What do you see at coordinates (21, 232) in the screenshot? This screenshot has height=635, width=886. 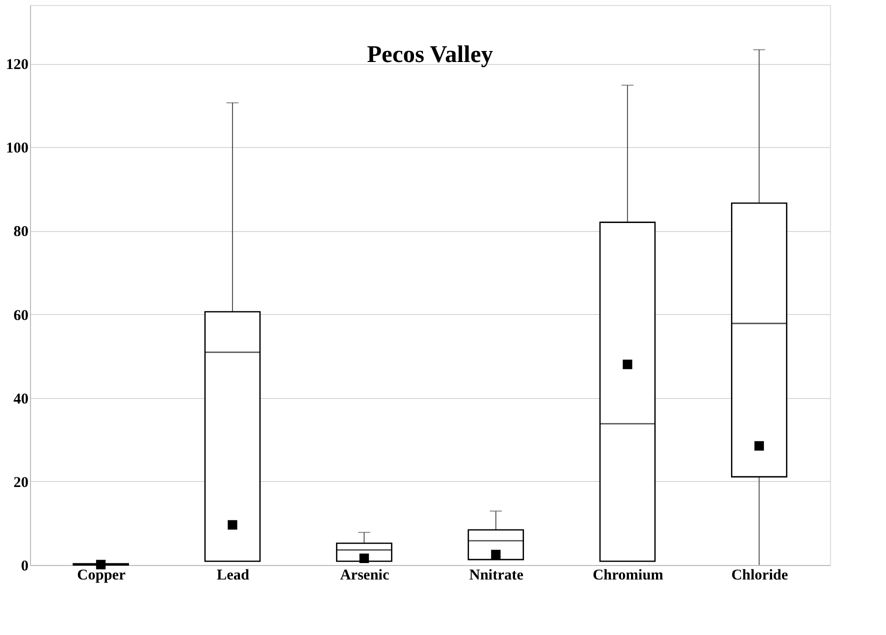 I see `y-tick-label: 80` at bounding box center [21, 232].